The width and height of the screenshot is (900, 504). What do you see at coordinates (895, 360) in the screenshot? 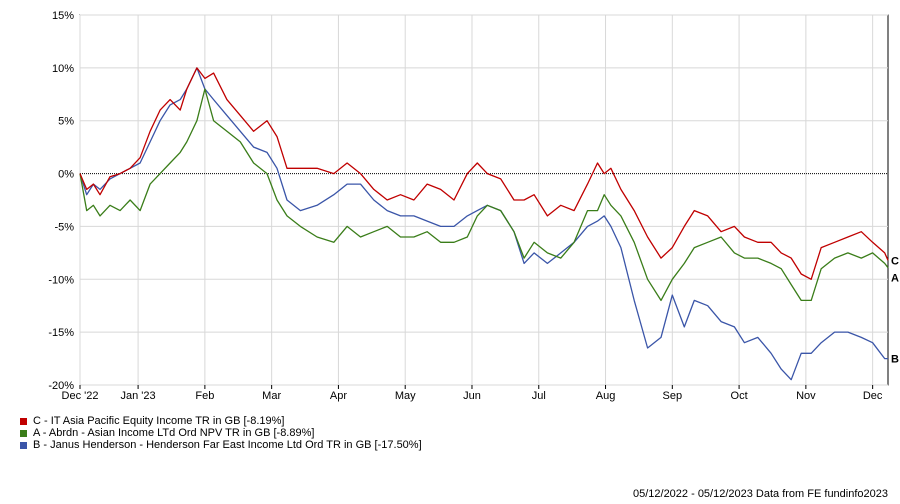
I see `series-end-label-b: B` at bounding box center [895, 360].